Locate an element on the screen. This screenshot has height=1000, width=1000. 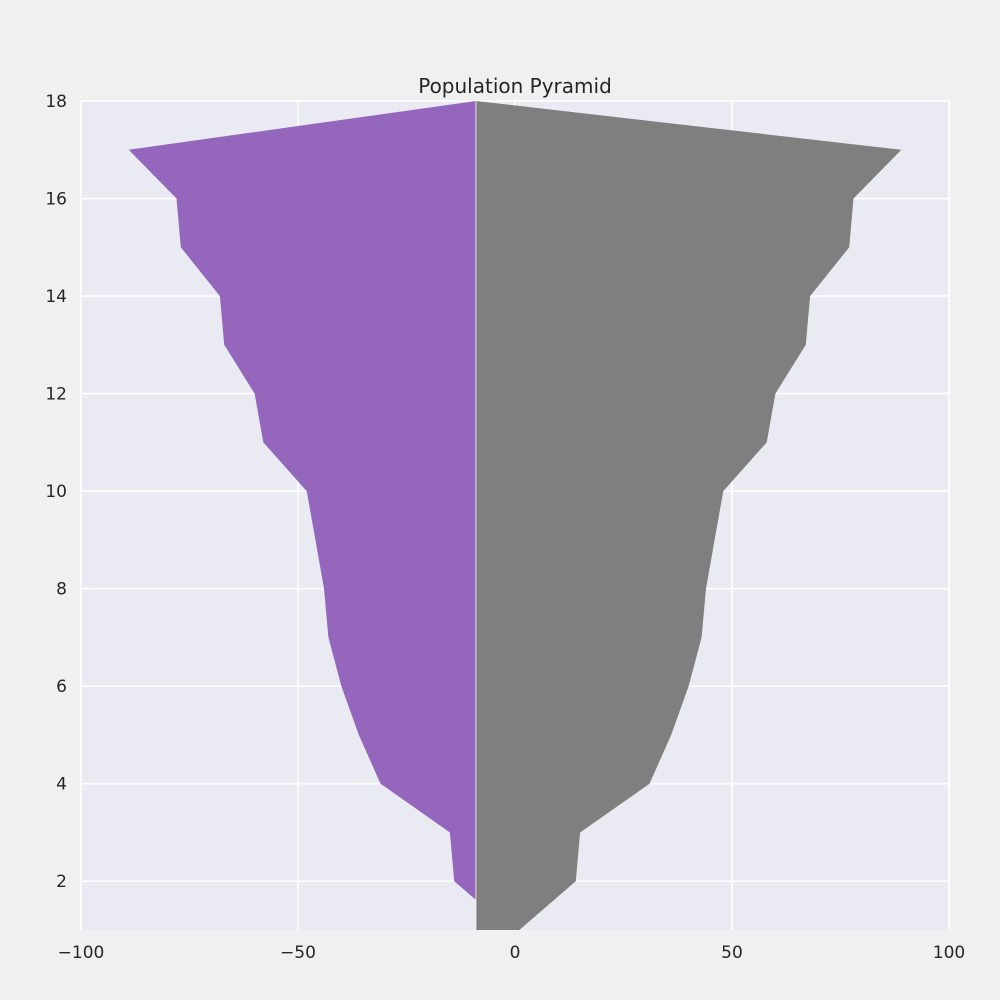
x-tick-label: 50 is located at coordinates (732, 953).